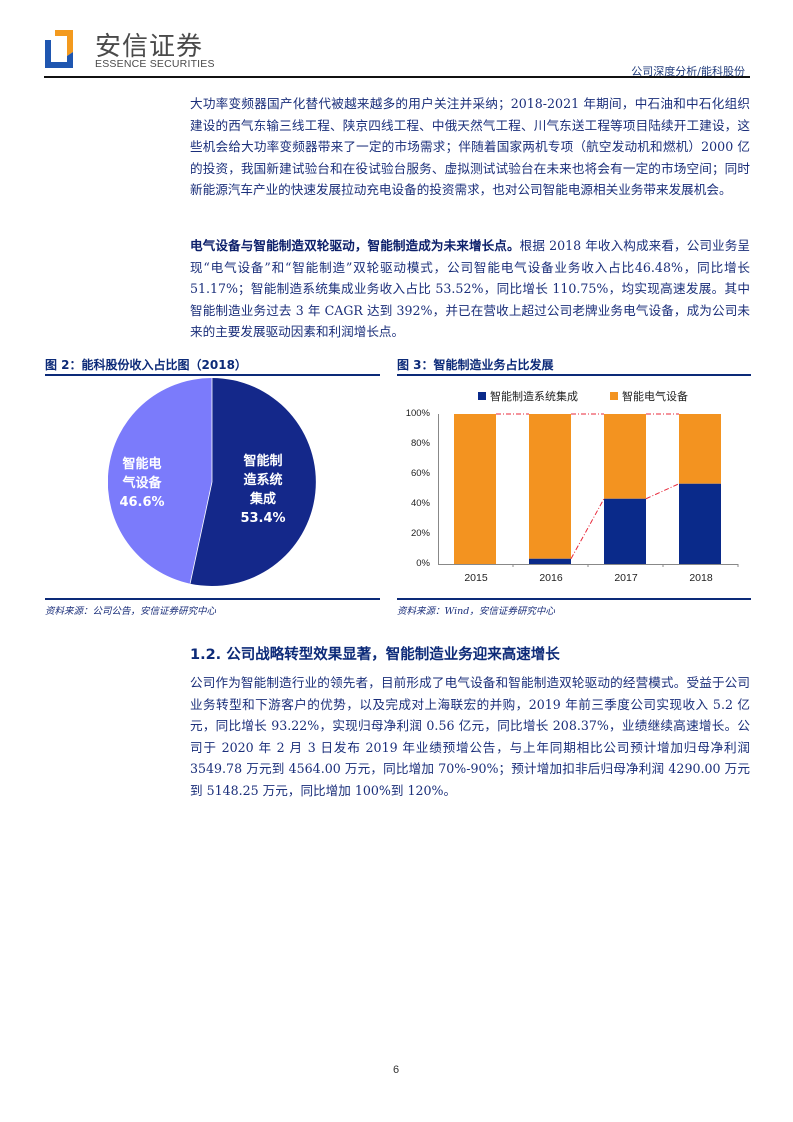 Image resolution: width=793 pixels, height=1122 pixels. I want to click on figure-2-bottom-rule, so click(212, 599).